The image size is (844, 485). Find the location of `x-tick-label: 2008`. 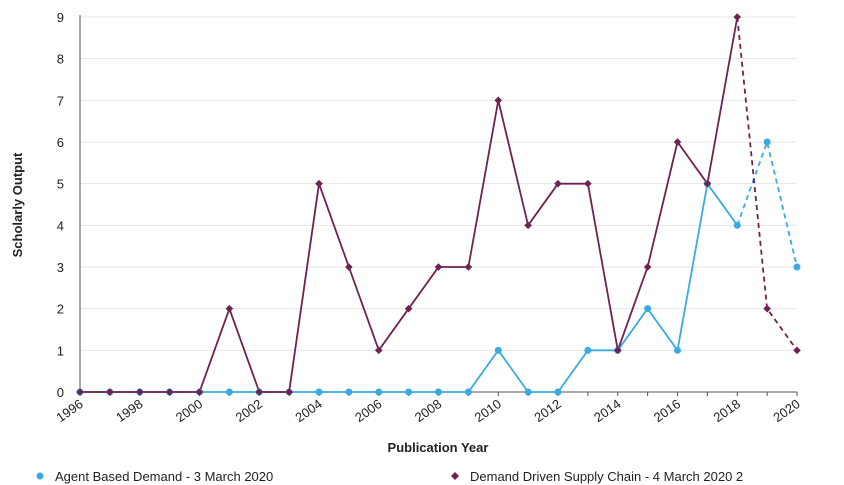

x-tick-label: 2008 is located at coordinates (428, 410).